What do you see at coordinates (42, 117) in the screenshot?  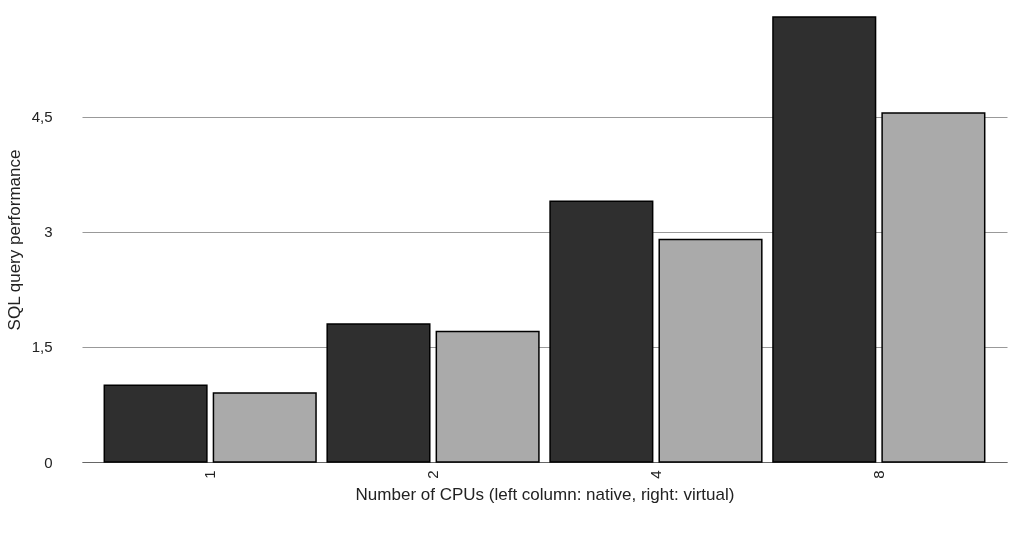 I see `y-tick-label: 4,5` at bounding box center [42, 117].